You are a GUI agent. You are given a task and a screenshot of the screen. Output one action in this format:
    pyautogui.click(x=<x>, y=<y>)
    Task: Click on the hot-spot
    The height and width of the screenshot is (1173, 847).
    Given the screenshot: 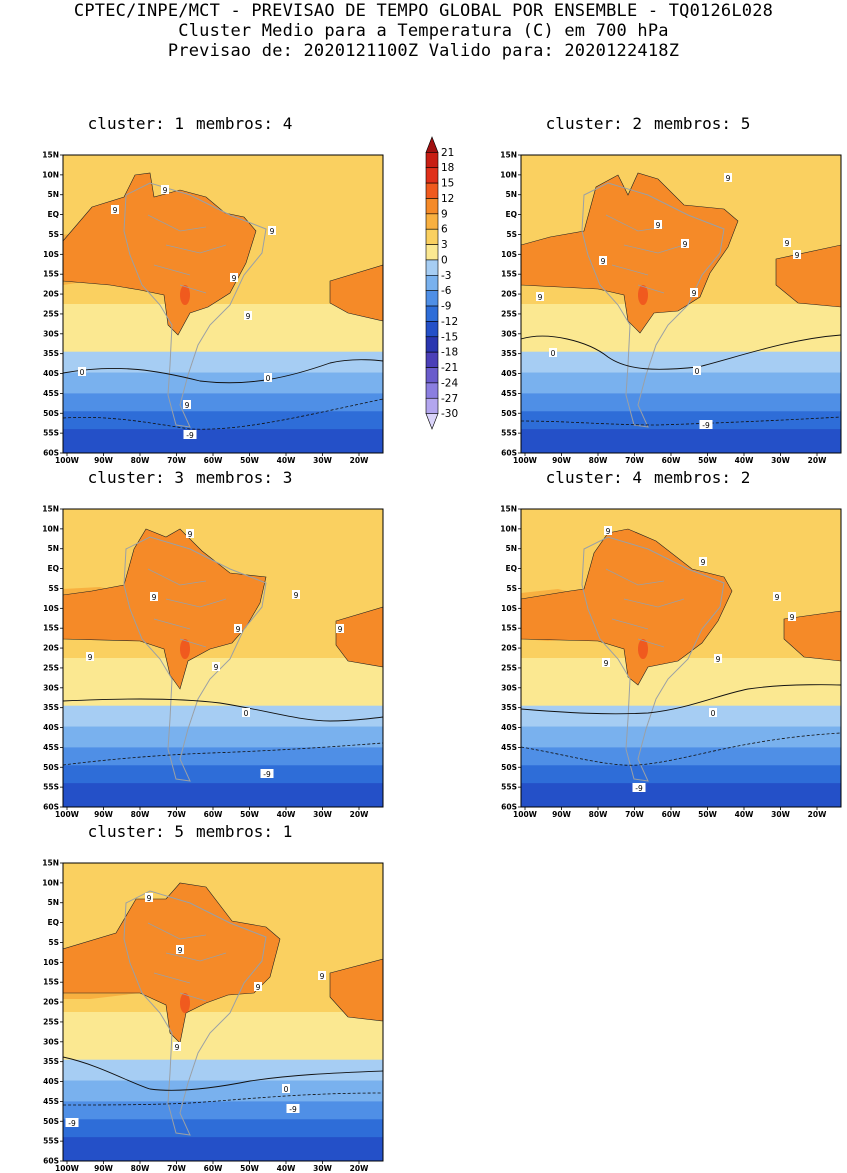 What is the action you would take?
    pyautogui.click(x=643, y=649)
    